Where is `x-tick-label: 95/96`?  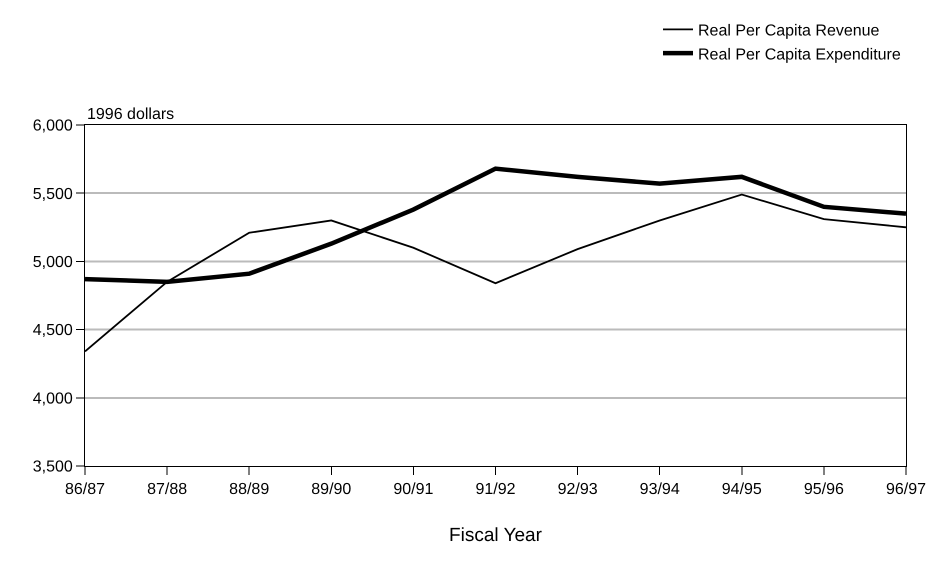
x-tick-label: 95/96 is located at coordinates (824, 489).